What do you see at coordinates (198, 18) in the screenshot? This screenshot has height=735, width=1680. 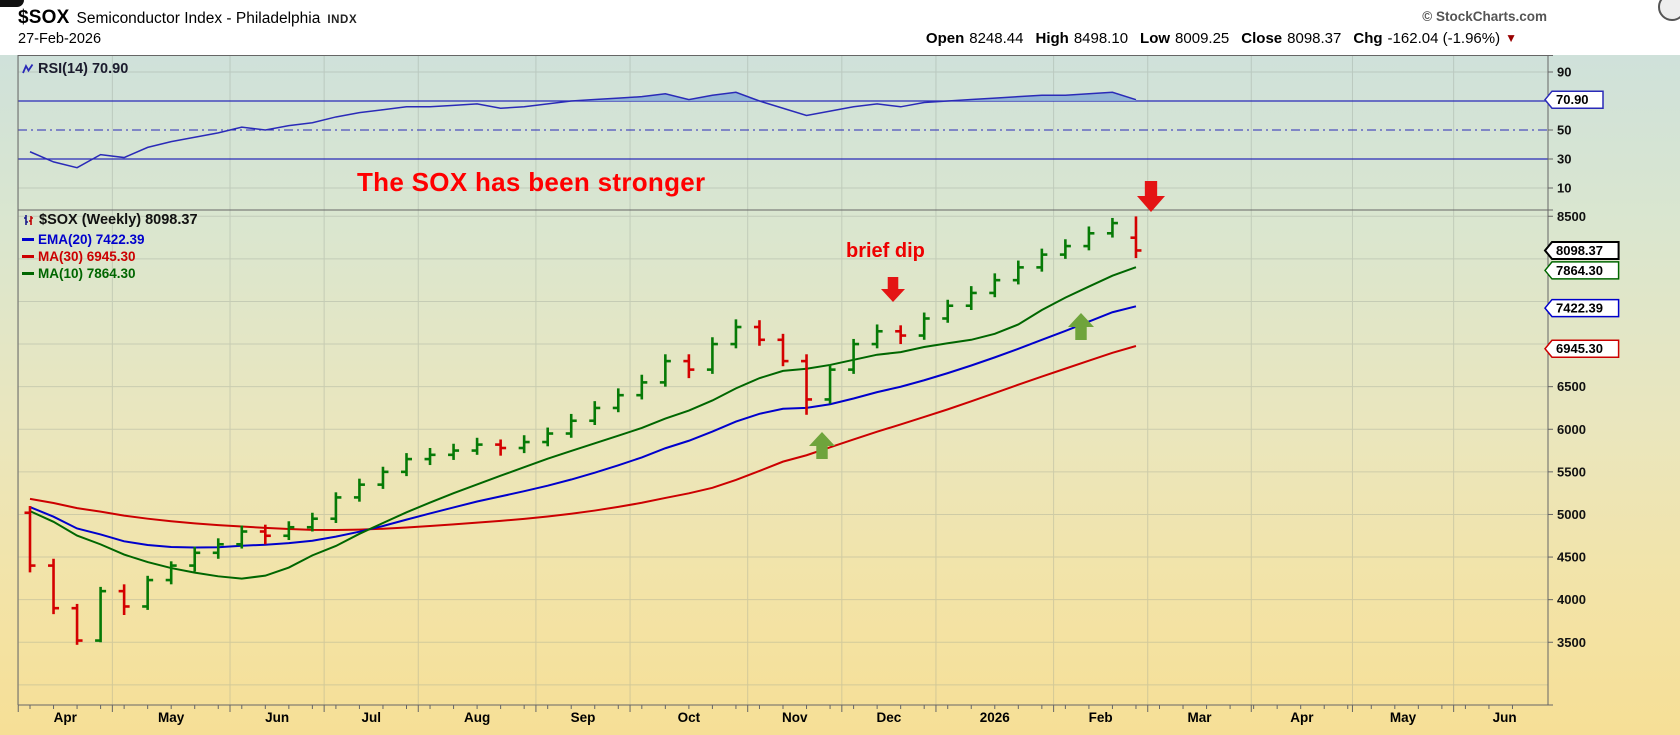 I see `index-name: Semiconductor Index - Philadelphia` at bounding box center [198, 18].